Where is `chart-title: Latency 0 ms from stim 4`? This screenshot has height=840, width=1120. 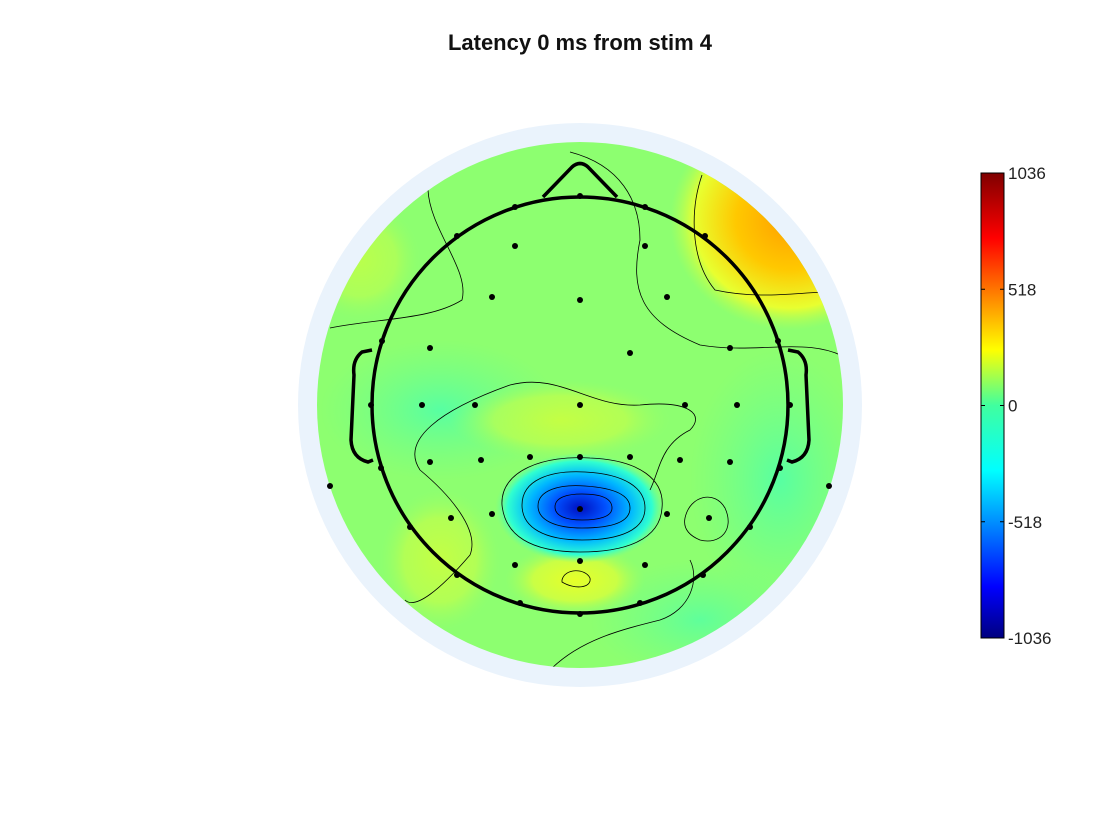 chart-title: Latency 0 ms from stim 4 is located at coordinates (580, 42).